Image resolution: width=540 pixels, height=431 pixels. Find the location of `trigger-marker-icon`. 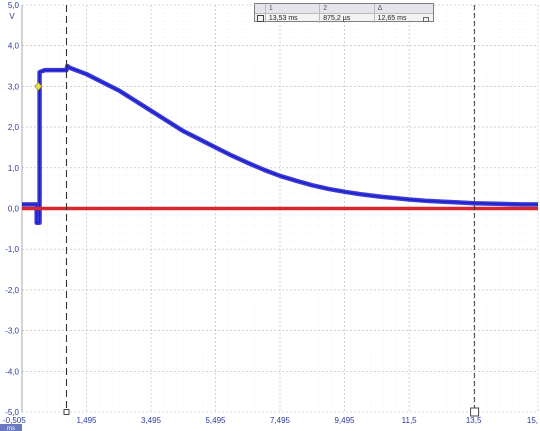

trigger-marker-icon is located at coordinates (38, 86).